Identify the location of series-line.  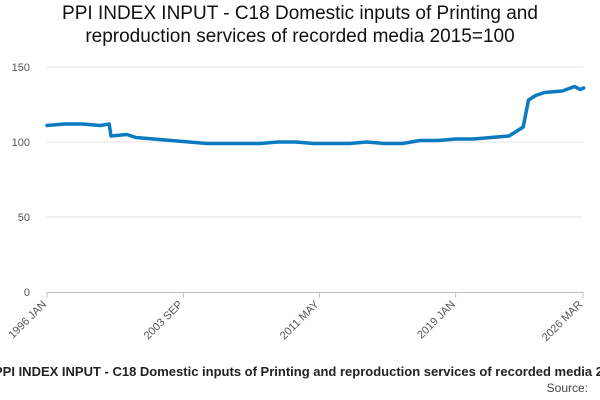
(315, 115).